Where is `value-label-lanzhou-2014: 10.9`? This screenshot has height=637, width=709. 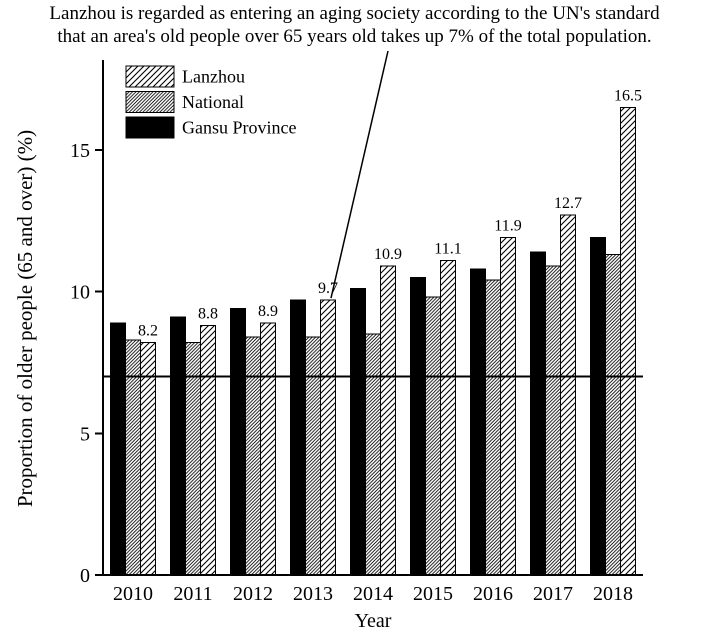 value-label-lanzhou-2014: 10.9 is located at coordinates (388, 254).